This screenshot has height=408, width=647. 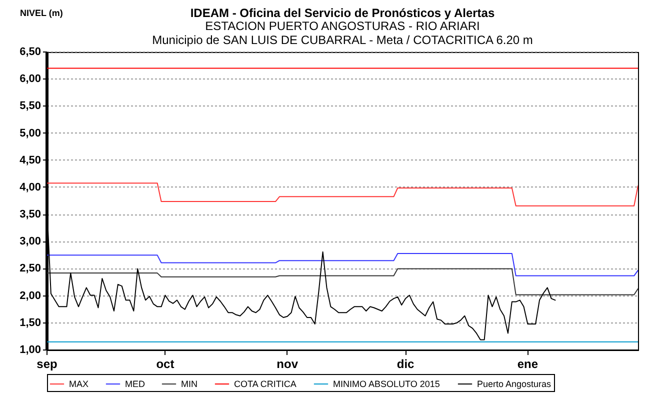 What do you see at coordinates (342, 13) in the screenshot?
I see `chart-title: IDEAM - Oficina del Servicio de Pronósticos y Alertas` at bounding box center [342, 13].